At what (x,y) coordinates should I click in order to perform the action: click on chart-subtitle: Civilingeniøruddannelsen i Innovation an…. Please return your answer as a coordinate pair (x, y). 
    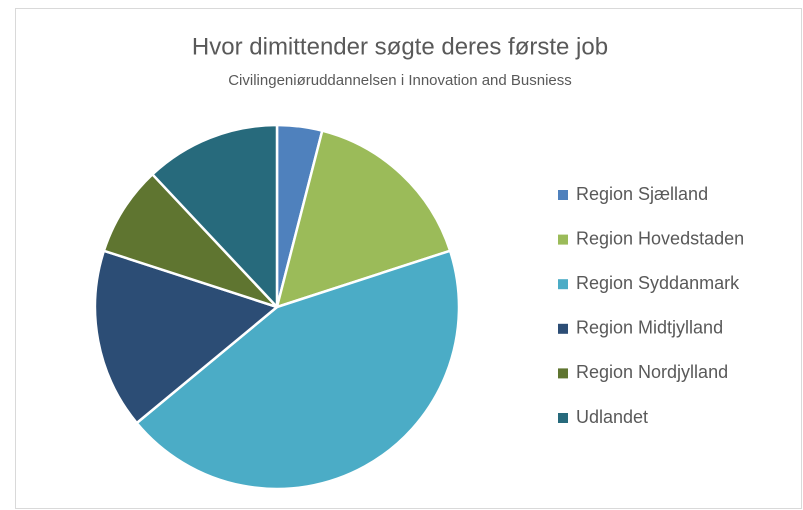
    Looking at the image, I should click on (400, 80).